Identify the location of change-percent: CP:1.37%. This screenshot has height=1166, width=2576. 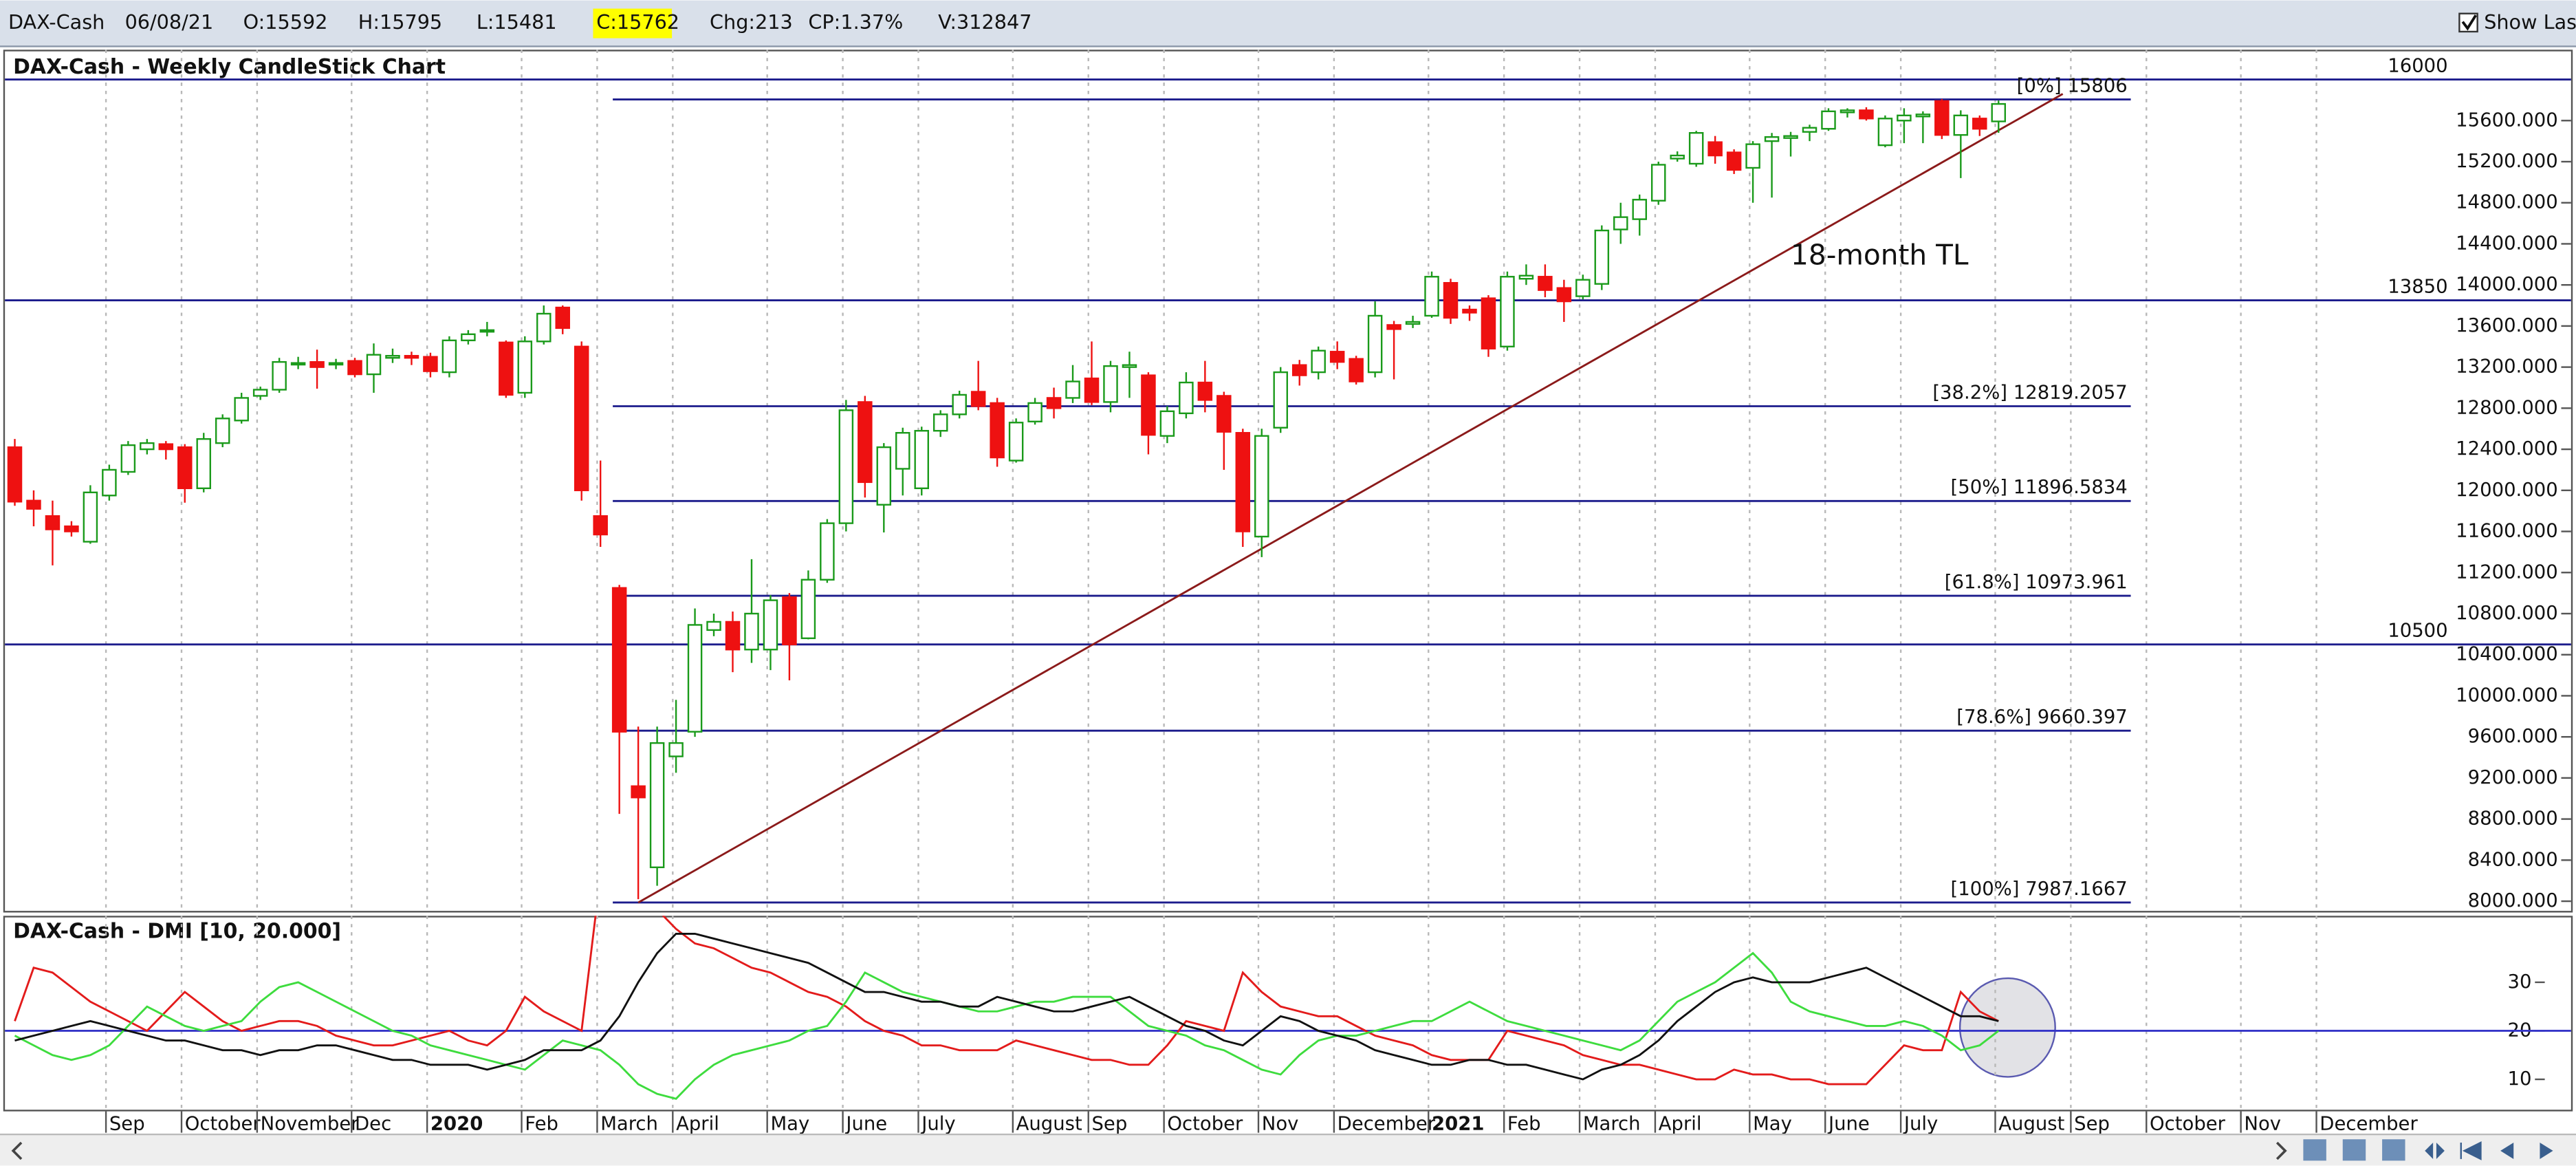
(855, 22).